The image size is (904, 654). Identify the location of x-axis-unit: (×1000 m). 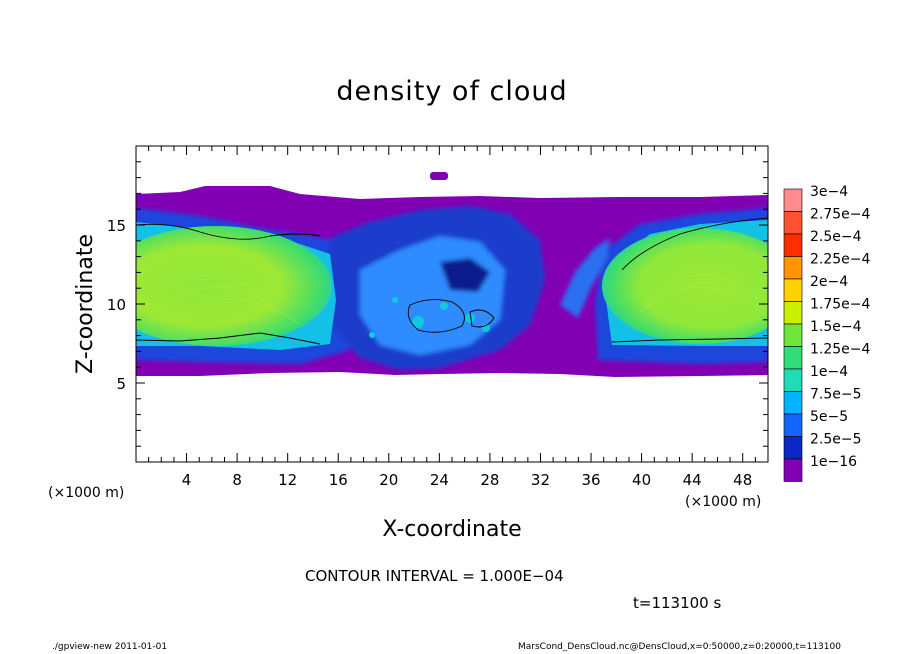
(86, 493).